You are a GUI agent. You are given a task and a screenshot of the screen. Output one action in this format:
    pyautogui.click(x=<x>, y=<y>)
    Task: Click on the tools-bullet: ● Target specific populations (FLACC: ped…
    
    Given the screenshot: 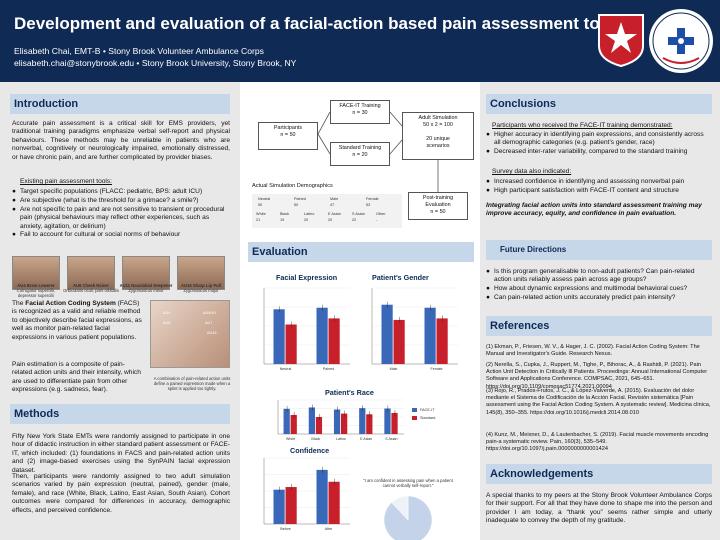 What is the action you would take?
    pyautogui.click(x=107, y=191)
    